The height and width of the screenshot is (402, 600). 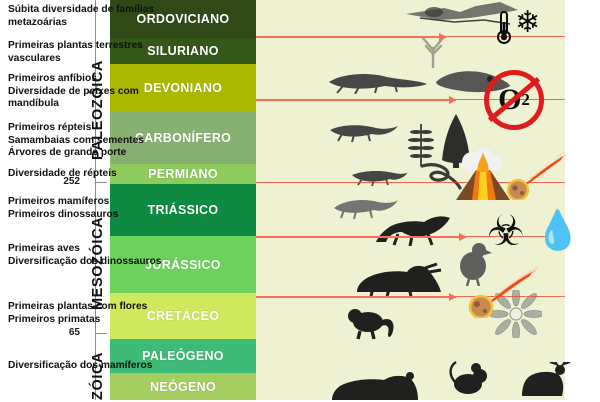 What do you see at coordinates (476, 264) in the screenshot?
I see `dodo-bird-silhouette` at bounding box center [476, 264].